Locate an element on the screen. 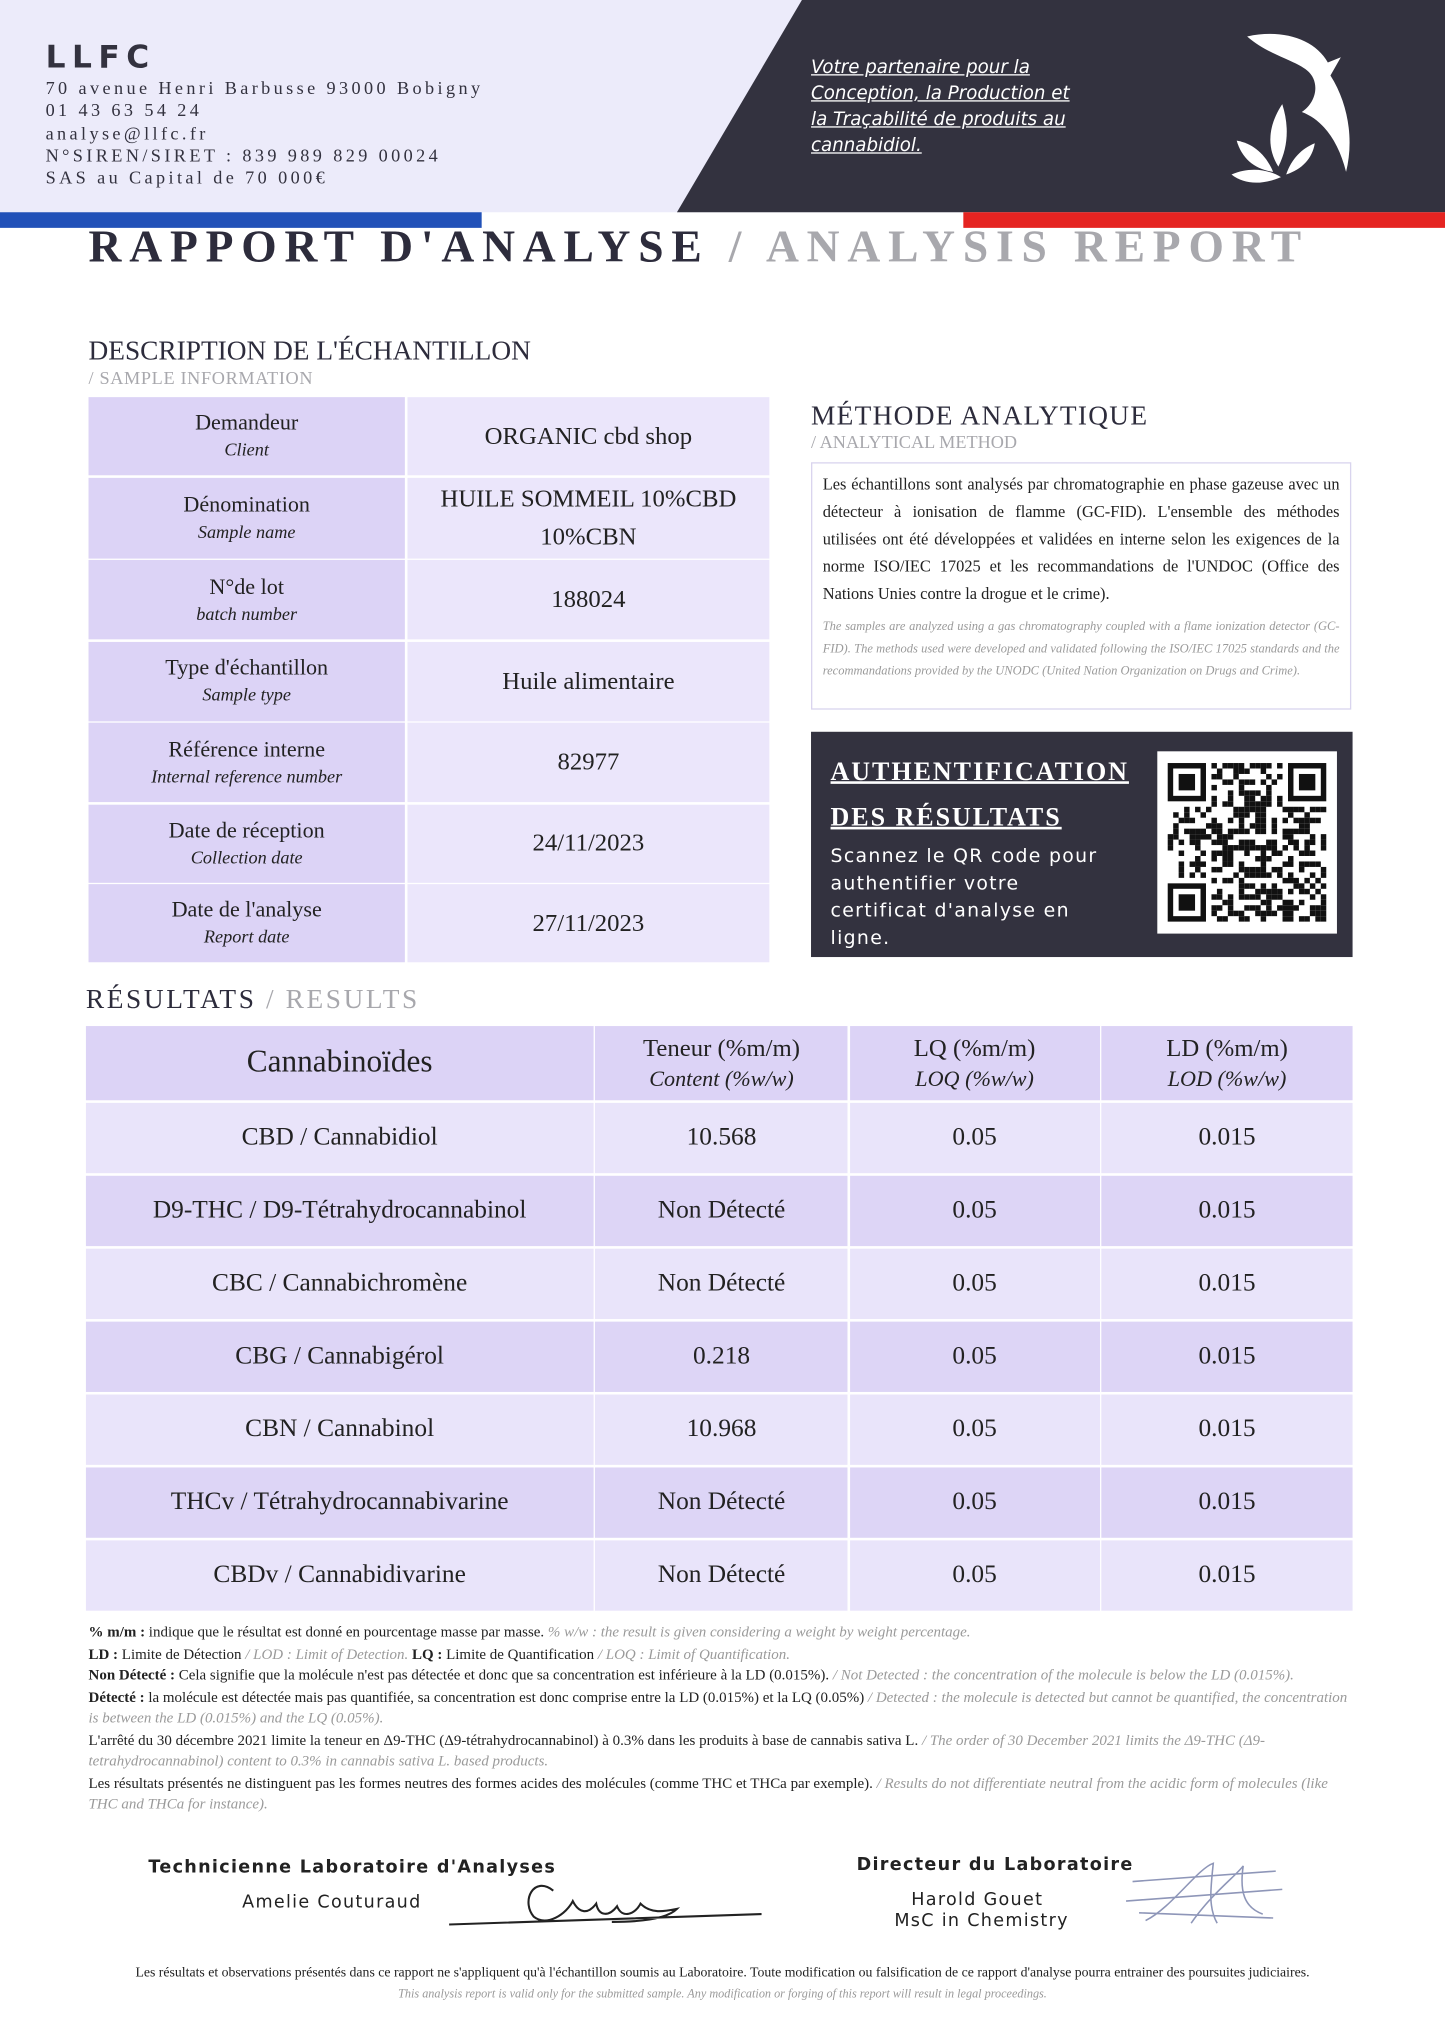  sample-sublabel: Internal reference number is located at coordinates (247, 777).